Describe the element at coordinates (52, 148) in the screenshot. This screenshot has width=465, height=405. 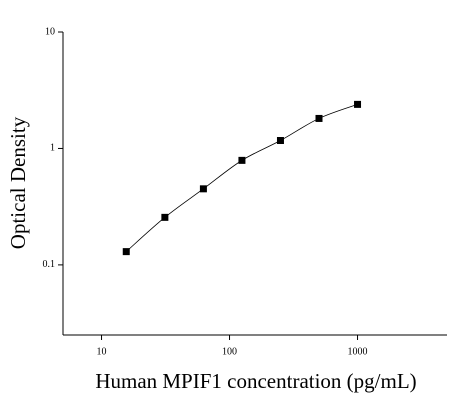
I see `y-tick-label: 1` at that location.